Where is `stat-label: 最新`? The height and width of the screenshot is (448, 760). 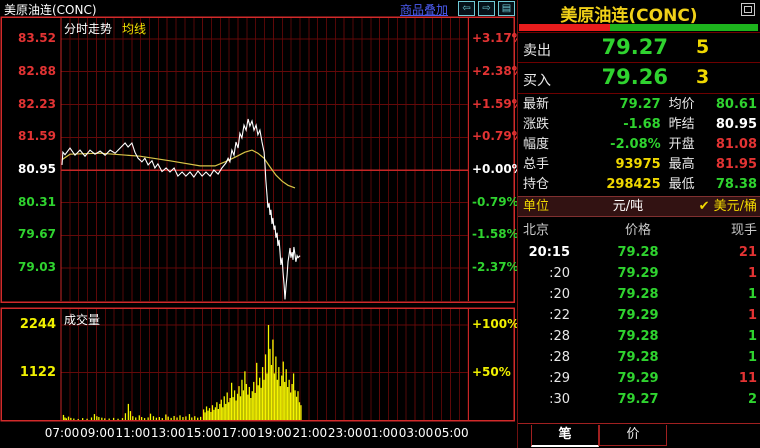 stat-label: 最新 is located at coordinates (536, 104).